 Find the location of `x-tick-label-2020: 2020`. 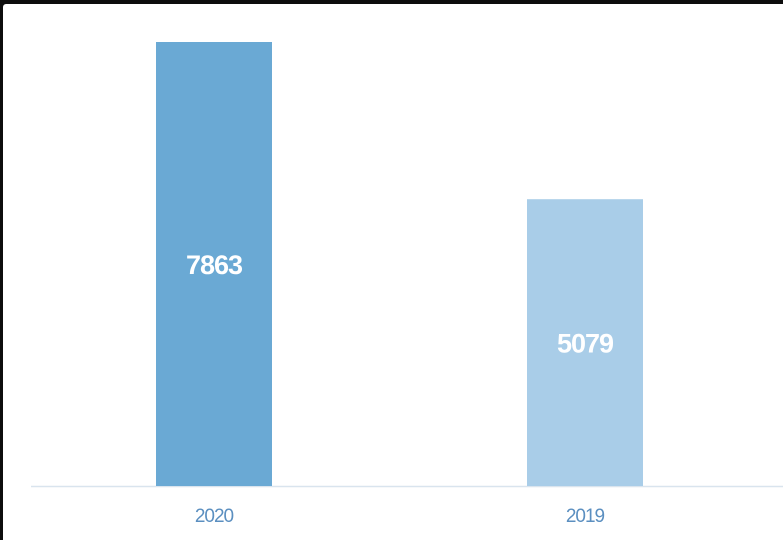

x-tick-label-2020: 2020 is located at coordinates (214, 516).